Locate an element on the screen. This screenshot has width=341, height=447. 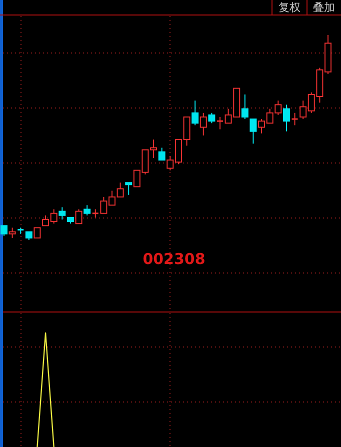
text: 叠加 is located at coordinates (324, 7).